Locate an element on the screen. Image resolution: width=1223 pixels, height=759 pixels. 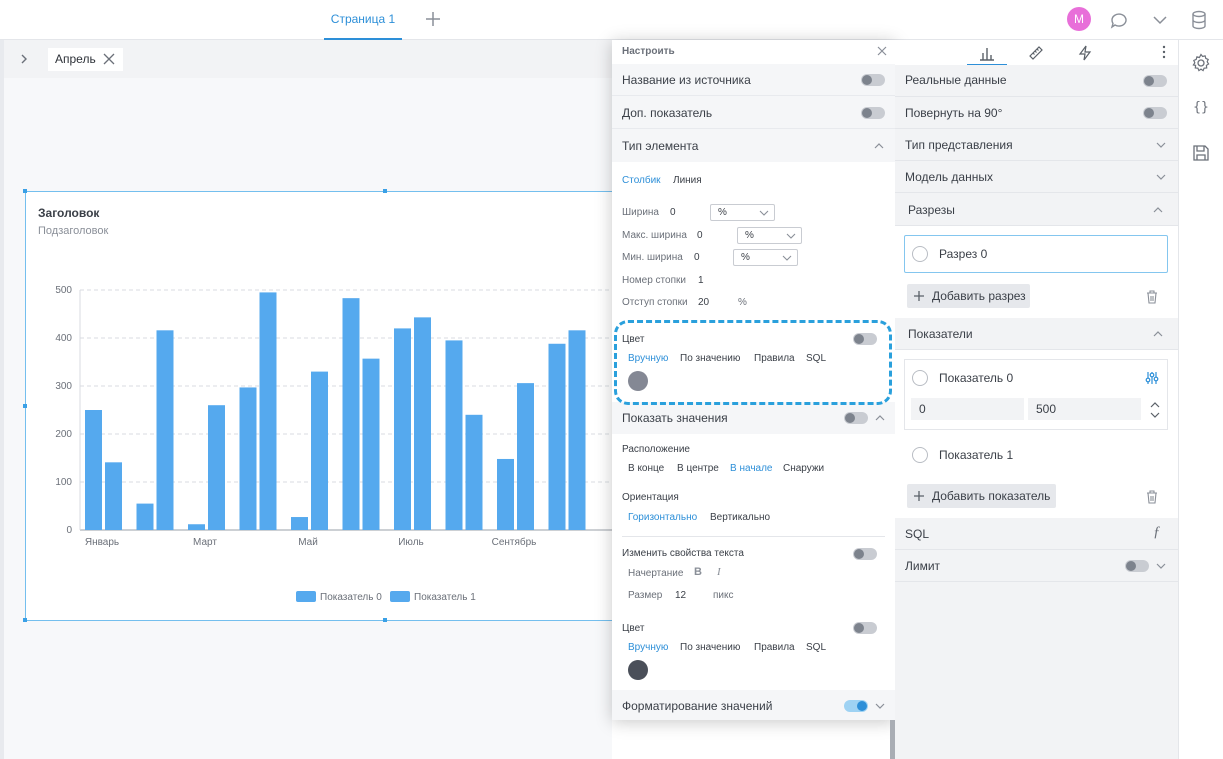
comment-icon is located at coordinates (1119, 20).